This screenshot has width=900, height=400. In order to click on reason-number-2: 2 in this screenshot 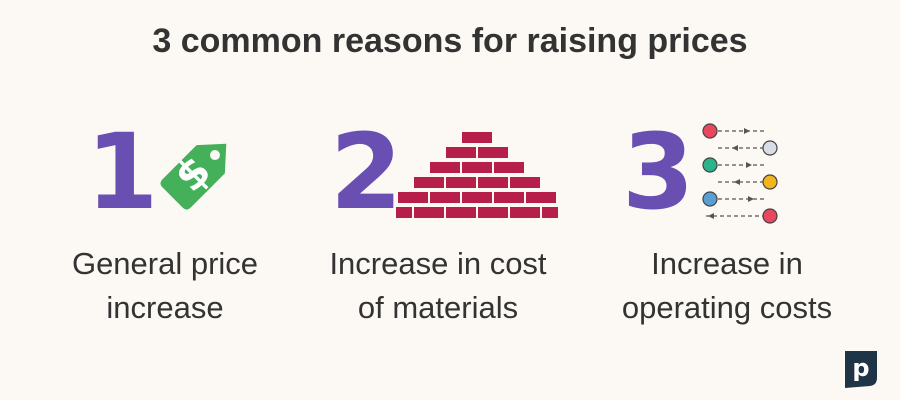, I will do `click(366, 172)`.